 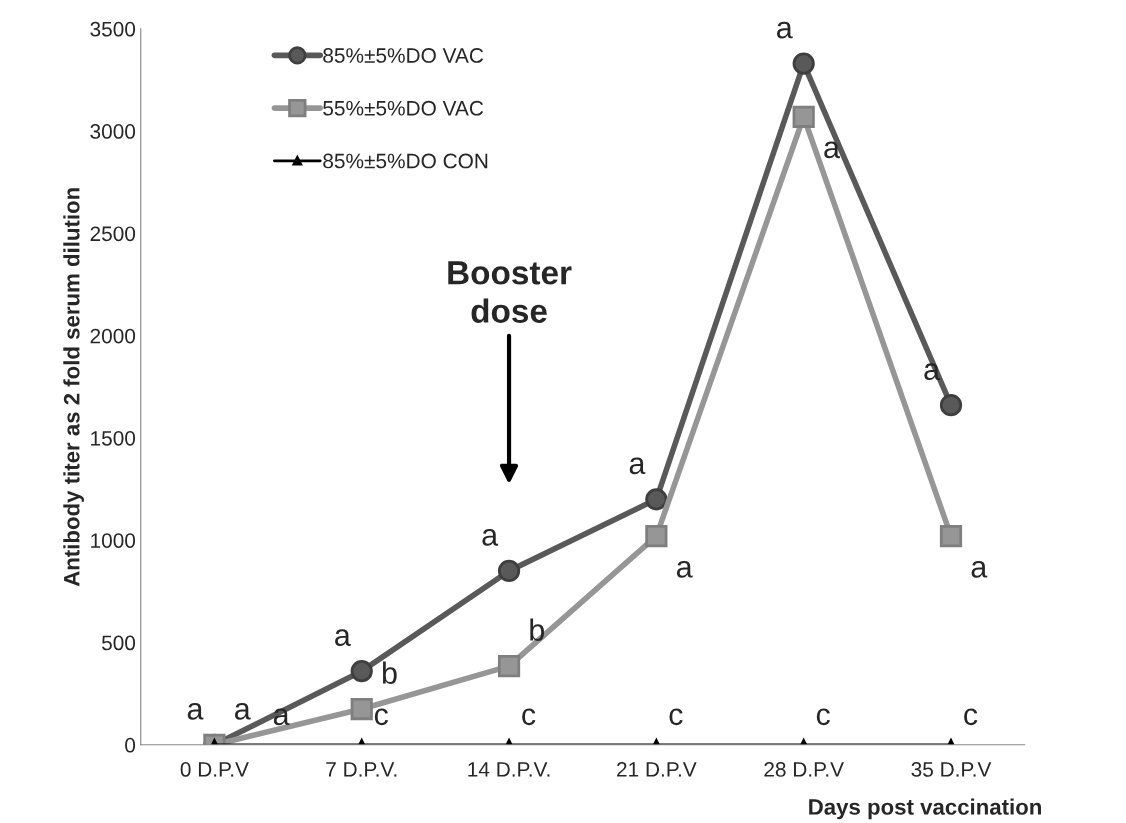 I want to click on annotation: Booster dose, so click(x=510, y=292).